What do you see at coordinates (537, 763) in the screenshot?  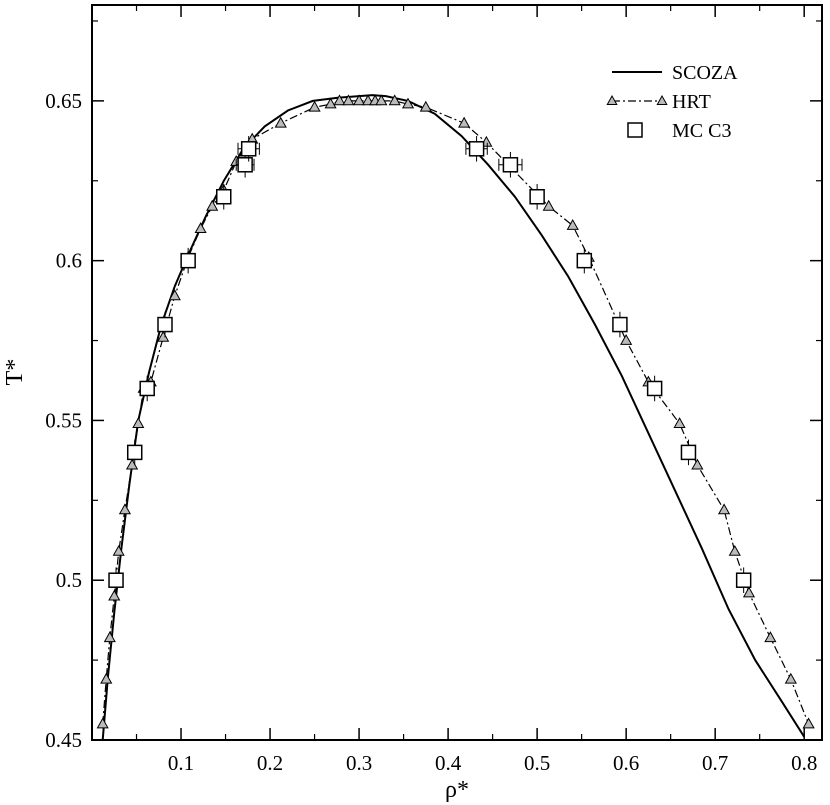 I see `x-tick-label: 0.5` at bounding box center [537, 763].